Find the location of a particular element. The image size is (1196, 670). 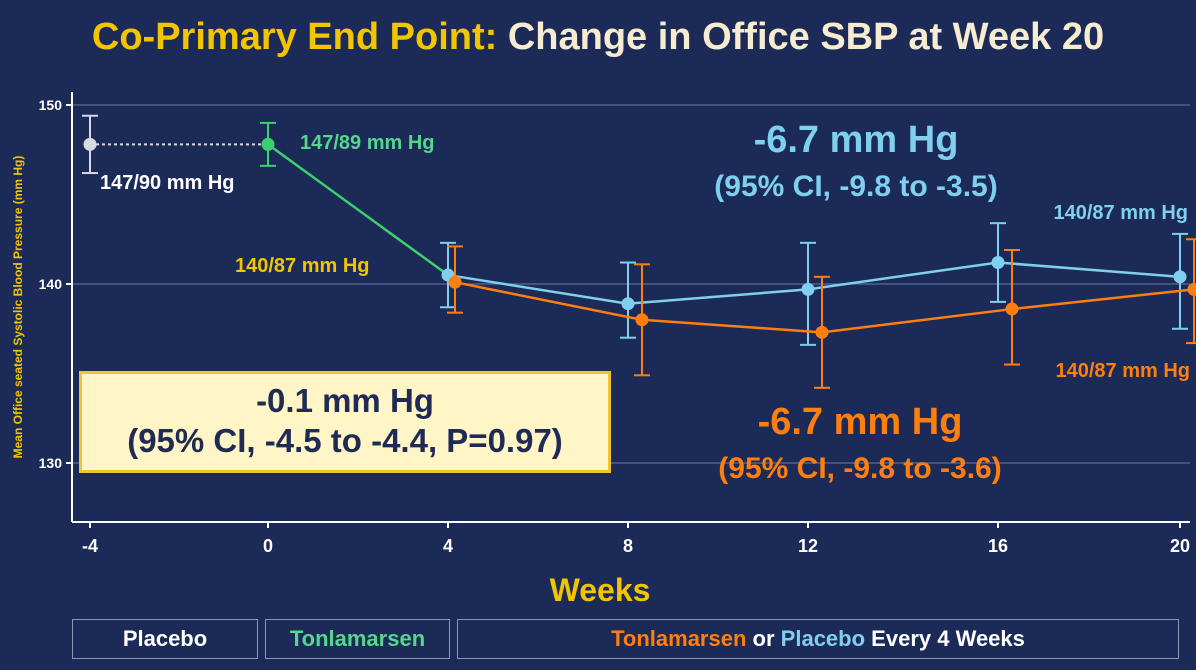

annotation-ton-change: -6.7 mm Hg is located at coordinates (860, 422).